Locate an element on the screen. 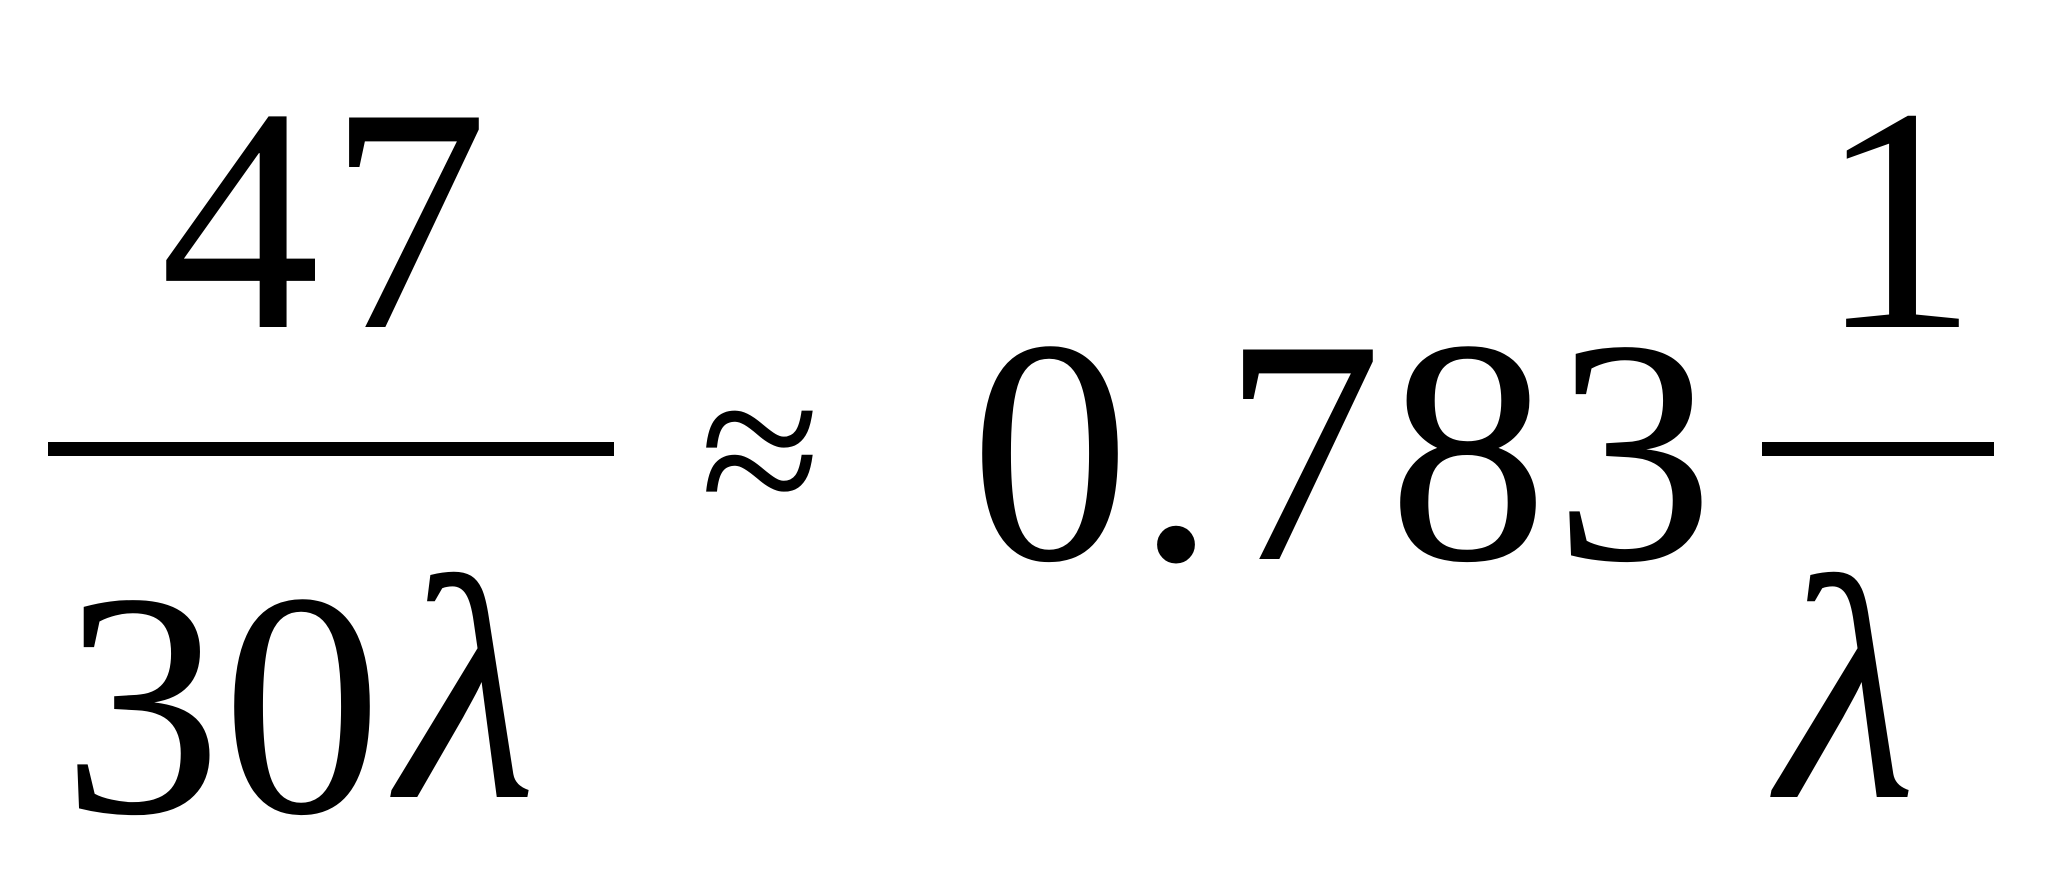 The image size is (2048, 882). left-fraction-denominator-lambda: λ is located at coordinates (467, 690).